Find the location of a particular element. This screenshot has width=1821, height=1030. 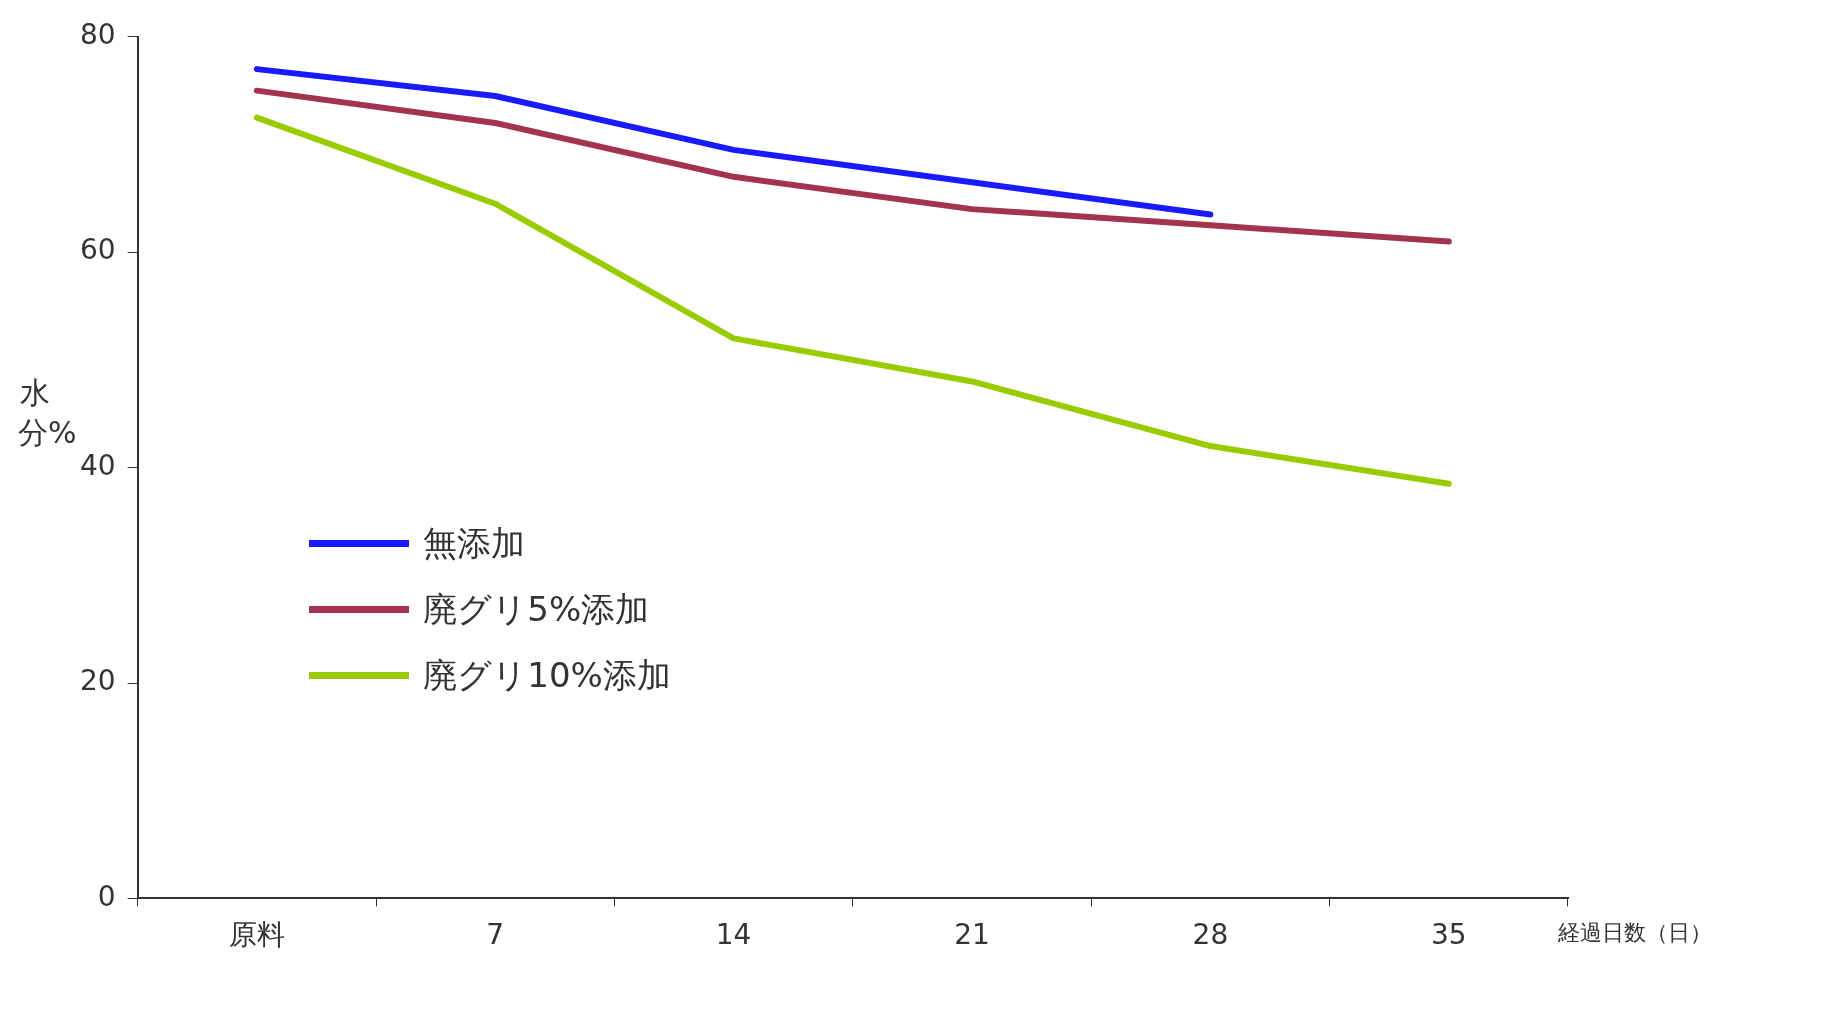

legend-label: 廃グリ5%添加 is located at coordinates (536, 609).